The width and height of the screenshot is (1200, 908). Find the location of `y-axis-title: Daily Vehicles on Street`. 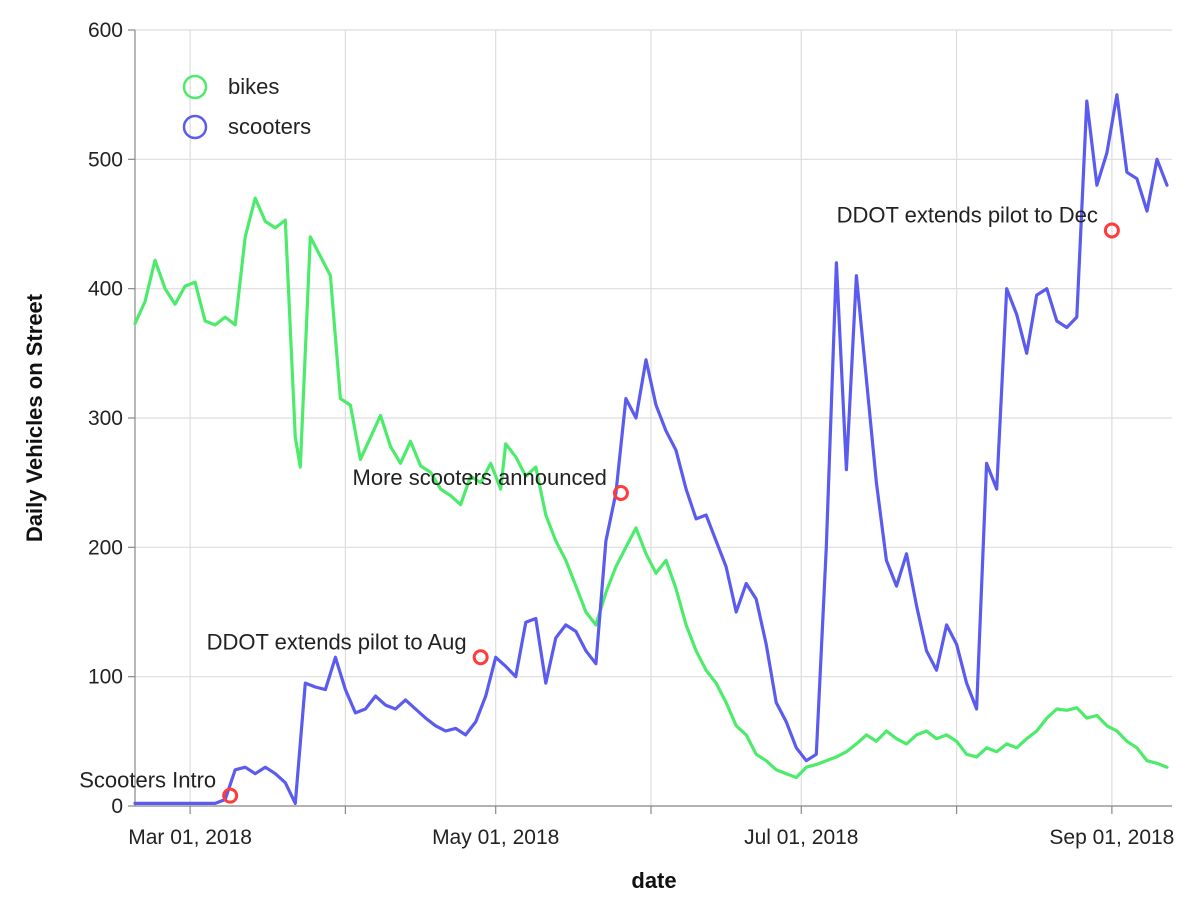

y-axis-title: Daily Vehicles on Street is located at coordinates (34, 417).